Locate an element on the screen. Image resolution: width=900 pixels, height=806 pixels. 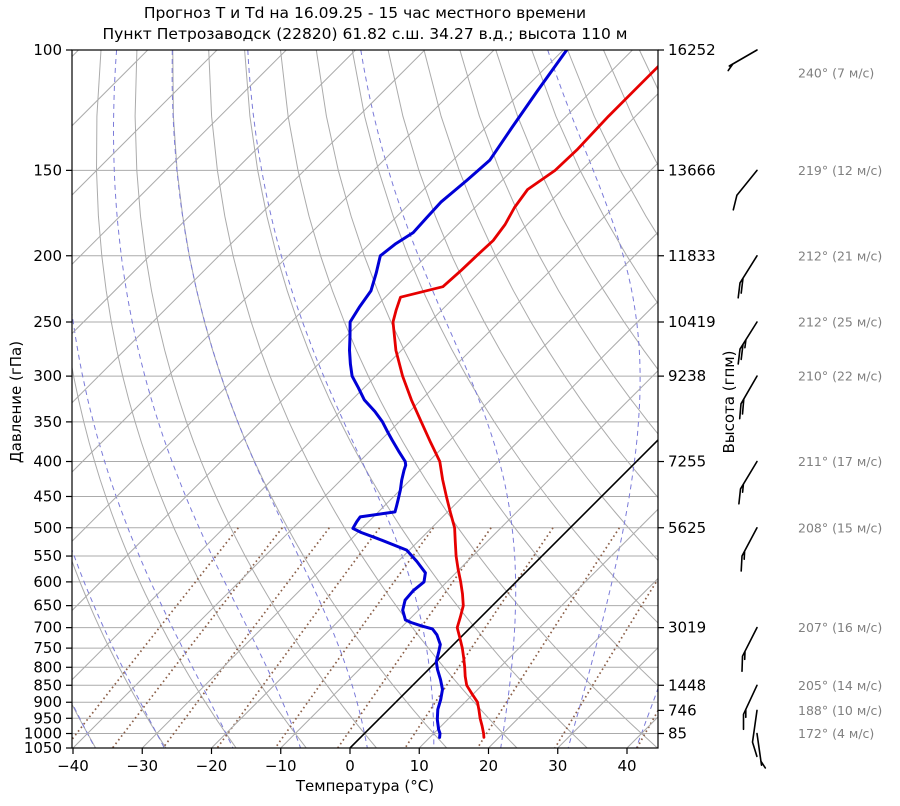
height-tick-label: 10419 is located at coordinates (692, 322).